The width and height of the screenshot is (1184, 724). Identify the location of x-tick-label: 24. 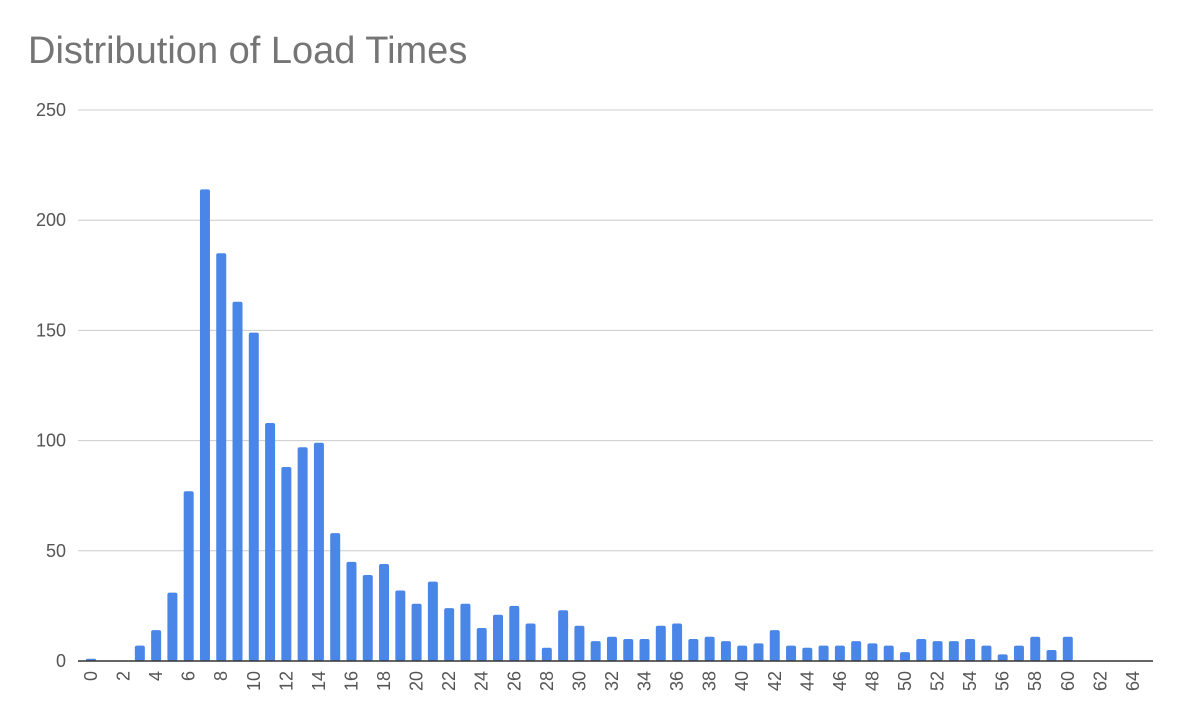
(482, 681).